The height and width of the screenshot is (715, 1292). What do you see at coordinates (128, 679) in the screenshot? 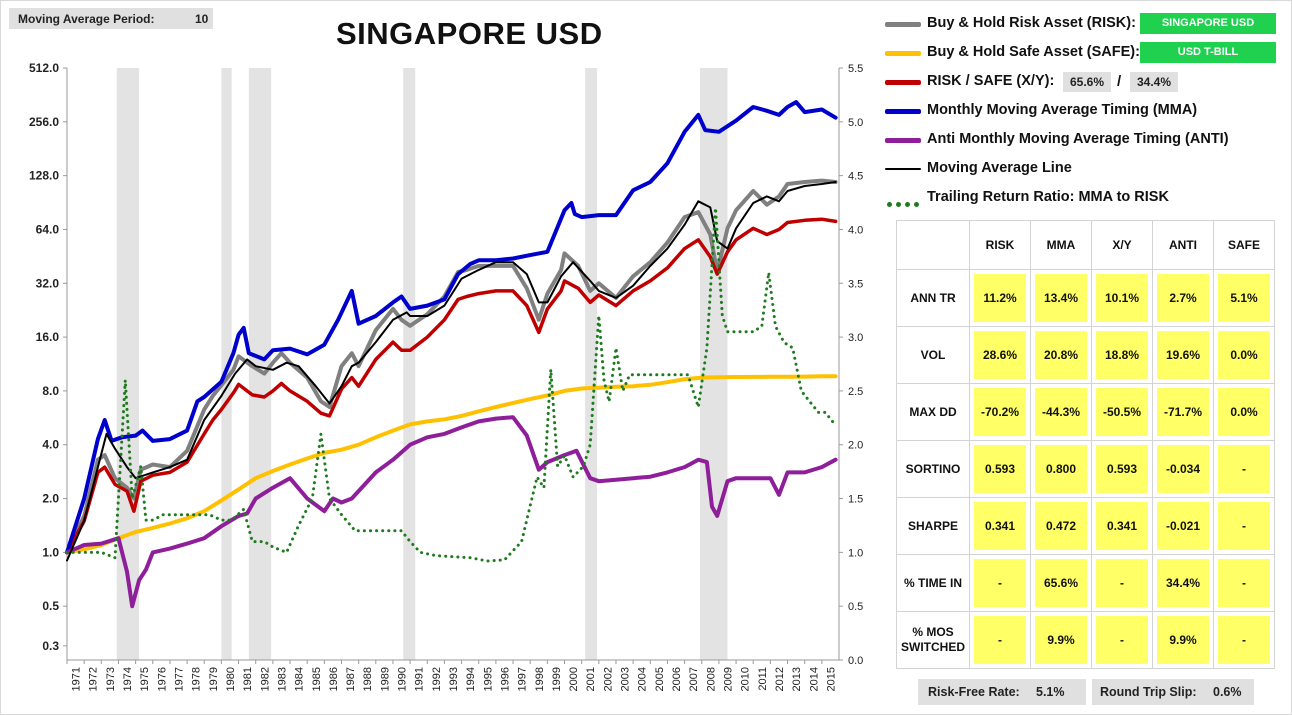
I see `x-tick-label: 1974` at bounding box center [128, 679].